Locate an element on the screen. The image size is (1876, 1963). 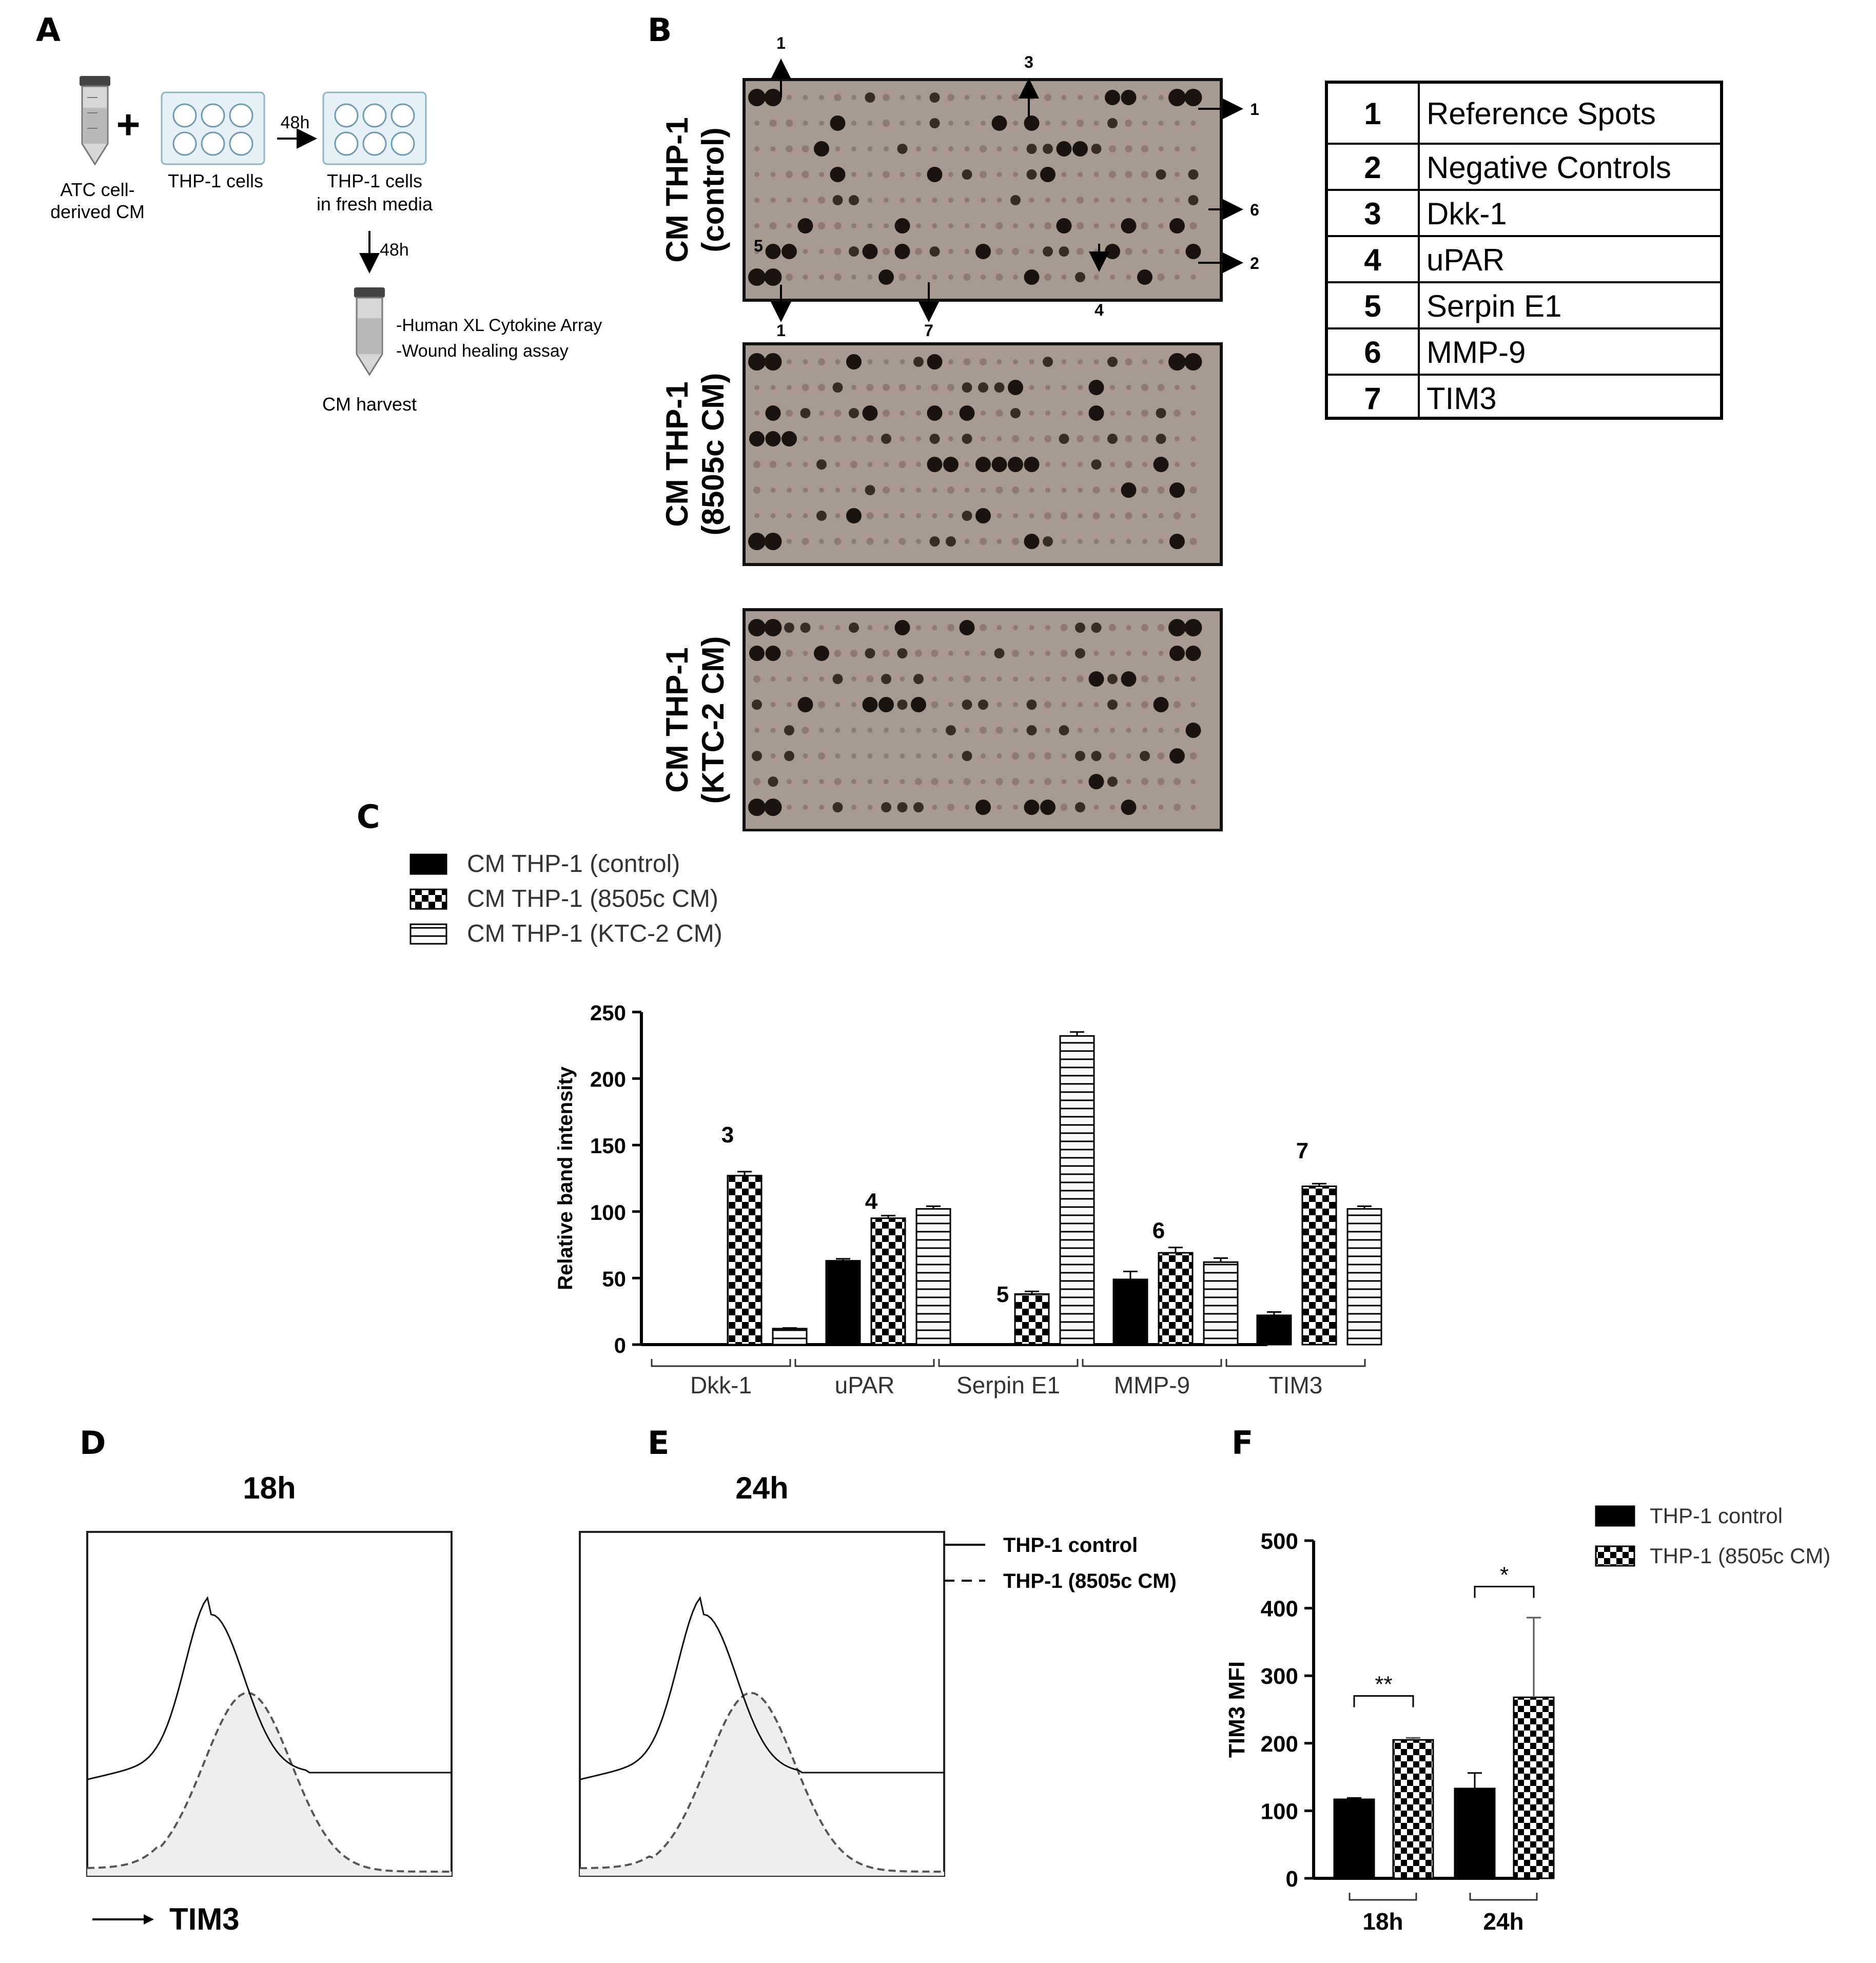
panel-label-a: A is located at coordinates (48, 30).